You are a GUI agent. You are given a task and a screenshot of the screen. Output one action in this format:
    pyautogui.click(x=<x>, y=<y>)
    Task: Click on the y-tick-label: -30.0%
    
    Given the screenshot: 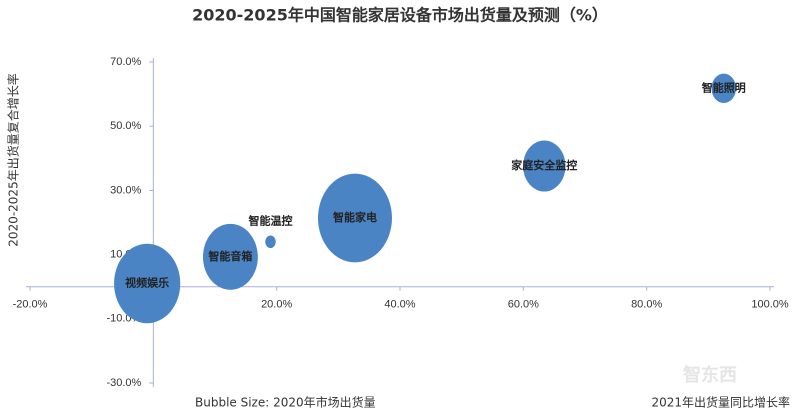 What is the action you would take?
    pyautogui.click(x=123, y=383)
    